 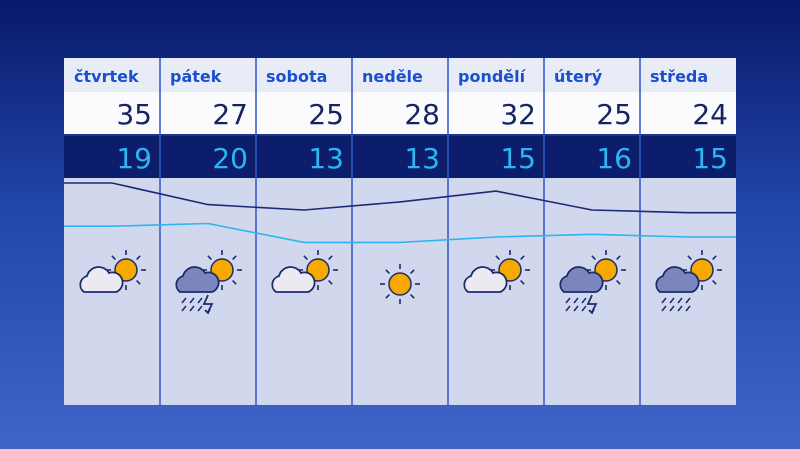 What do you see at coordinates (422, 114) in the screenshot?
I see `high-temp: 28` at bounding box center [422, 114].